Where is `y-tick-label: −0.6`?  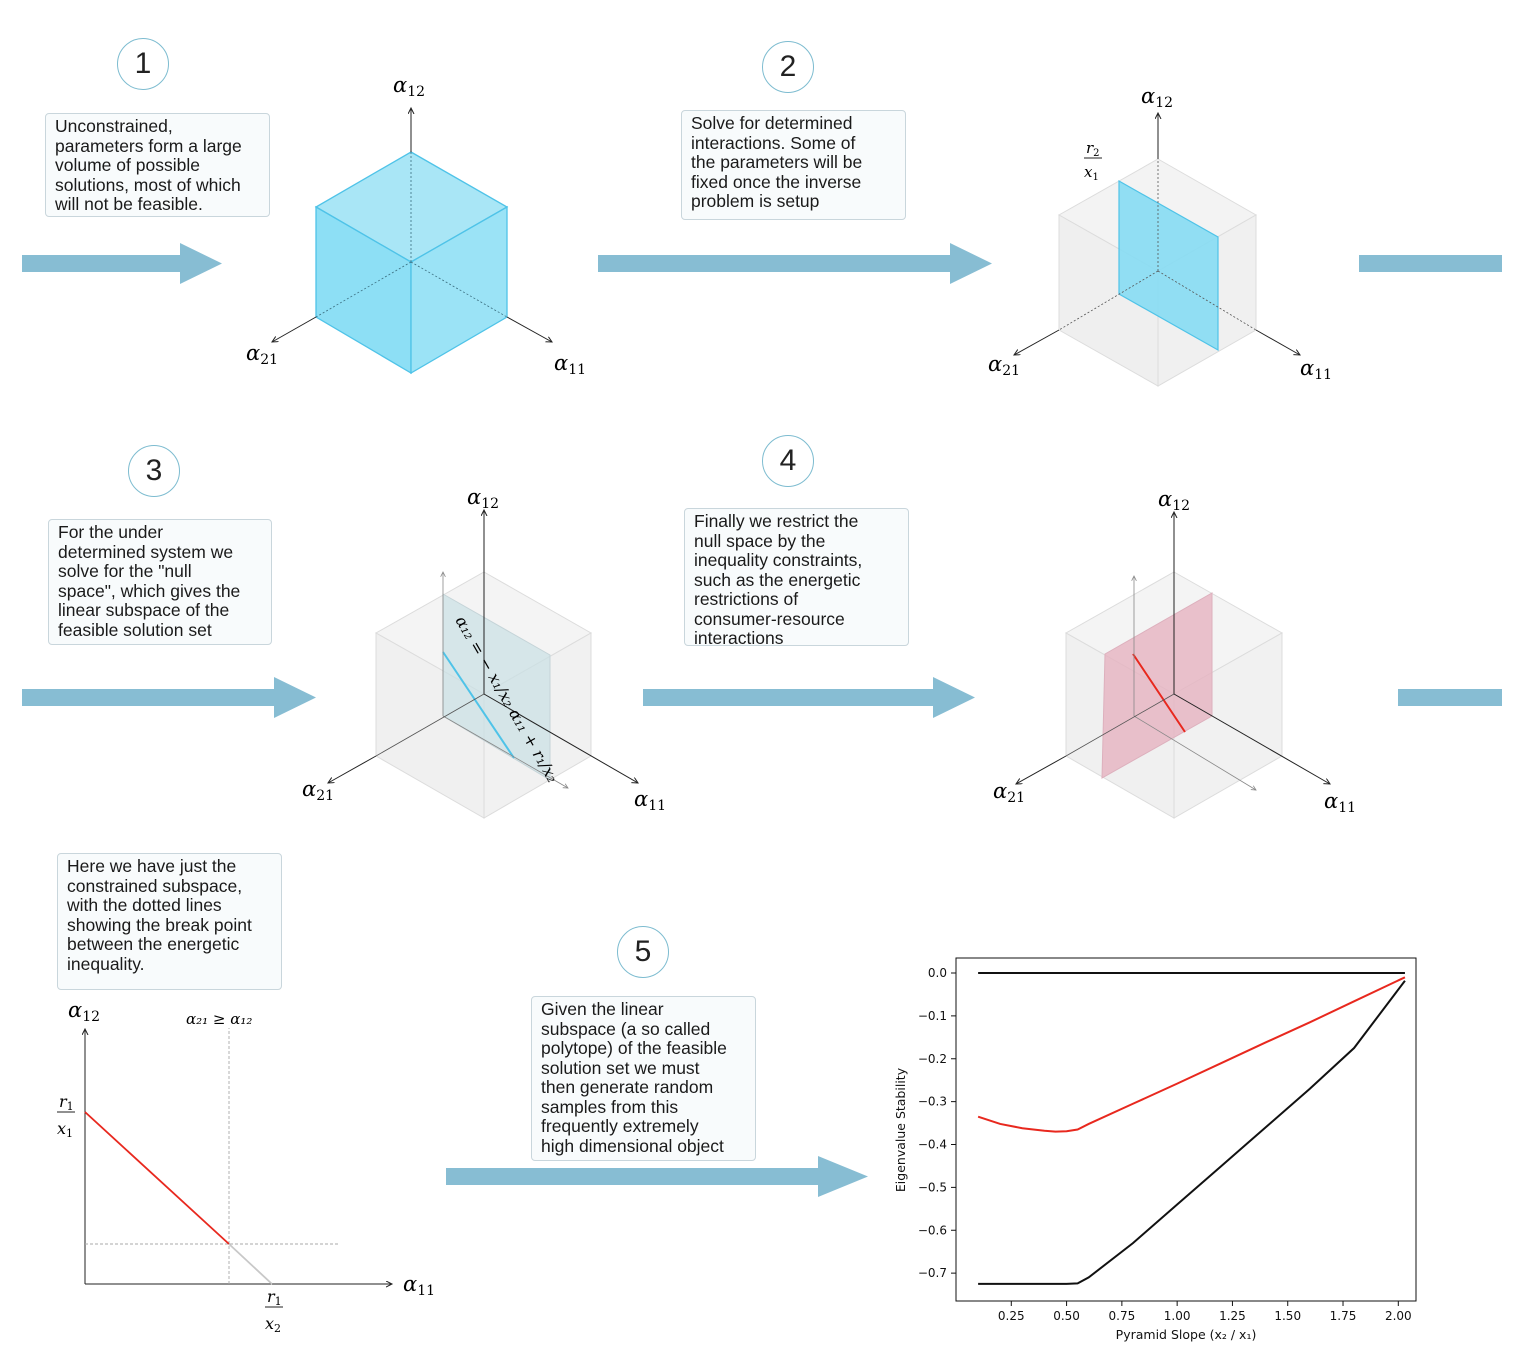
y-tick-label: −0.6 is located at coordinates (932, 1230).